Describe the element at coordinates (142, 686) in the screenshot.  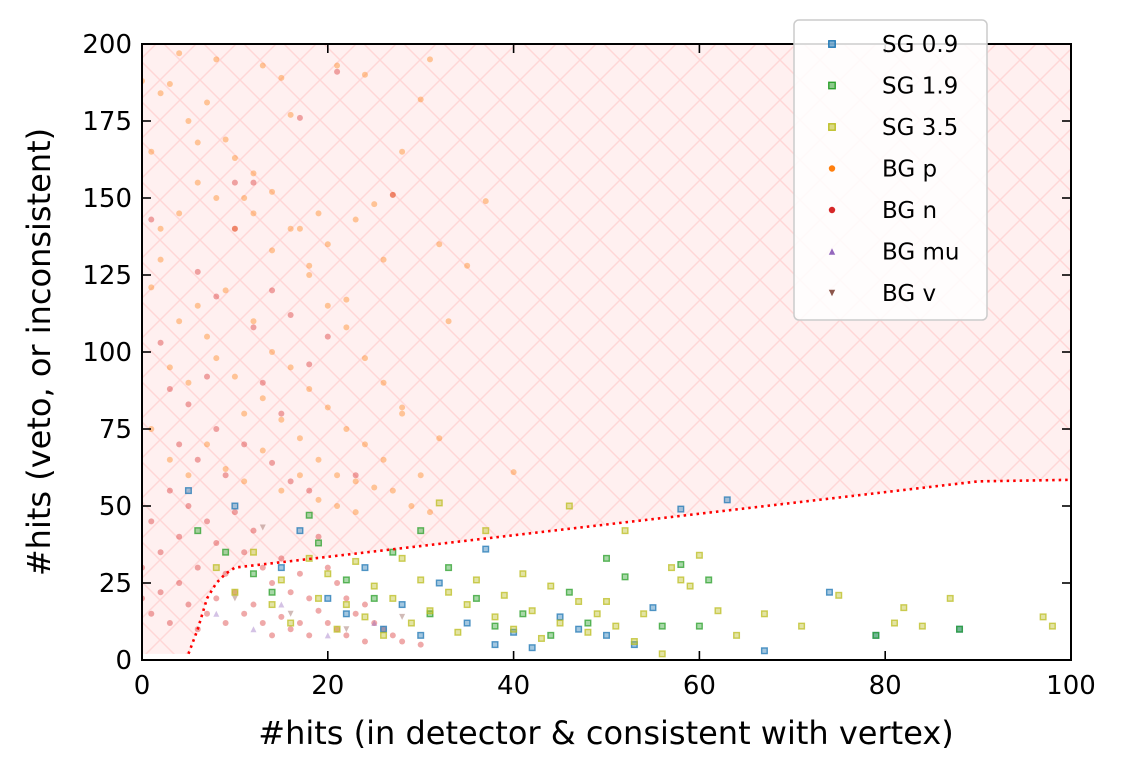
I see `x-tick-label: 0` at that location.